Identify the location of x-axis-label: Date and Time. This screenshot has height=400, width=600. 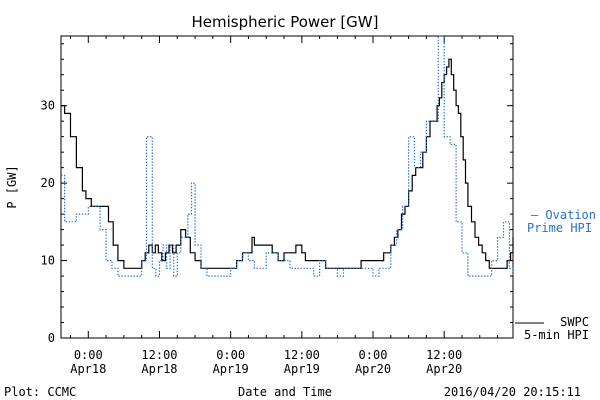
(285, 392).